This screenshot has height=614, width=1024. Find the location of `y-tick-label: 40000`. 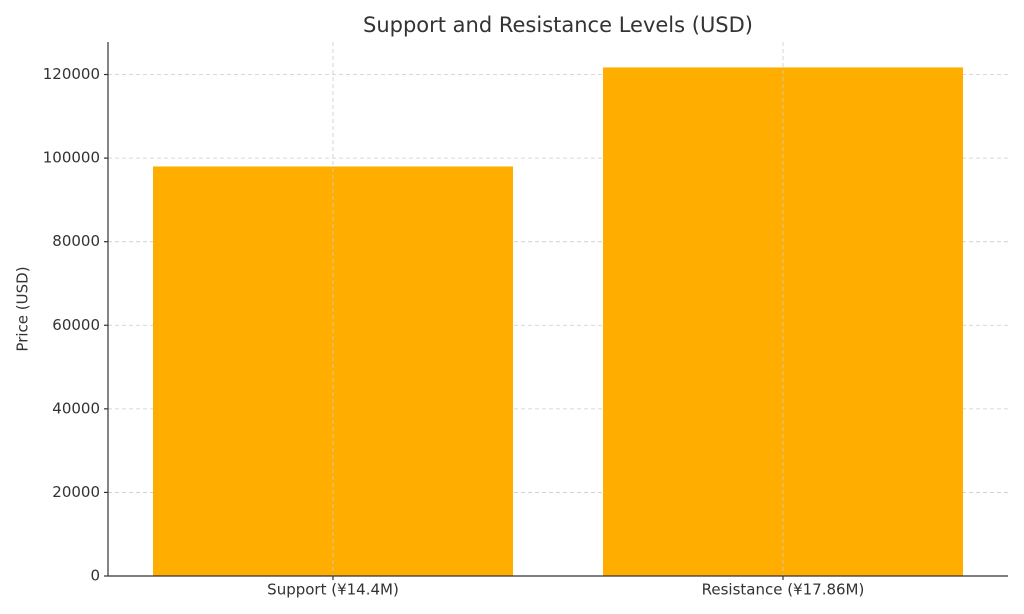

y-tick-label: 40000 is located at coordinates (76, 408).